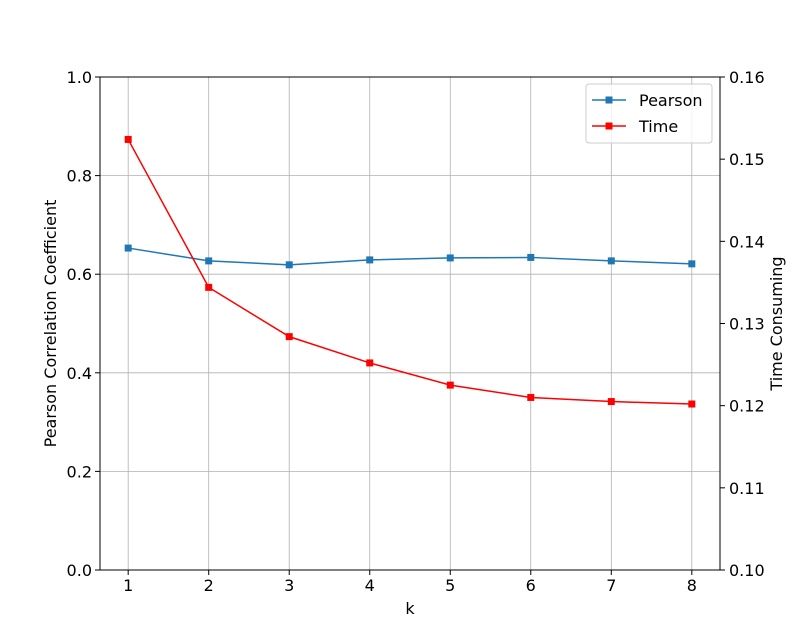 The height and width of the screenshot is (640, 800). What do you see at coordinates (692, 585) in the screenshot?
I see `x-tick-label: 8` at bounding box center [692, 585].